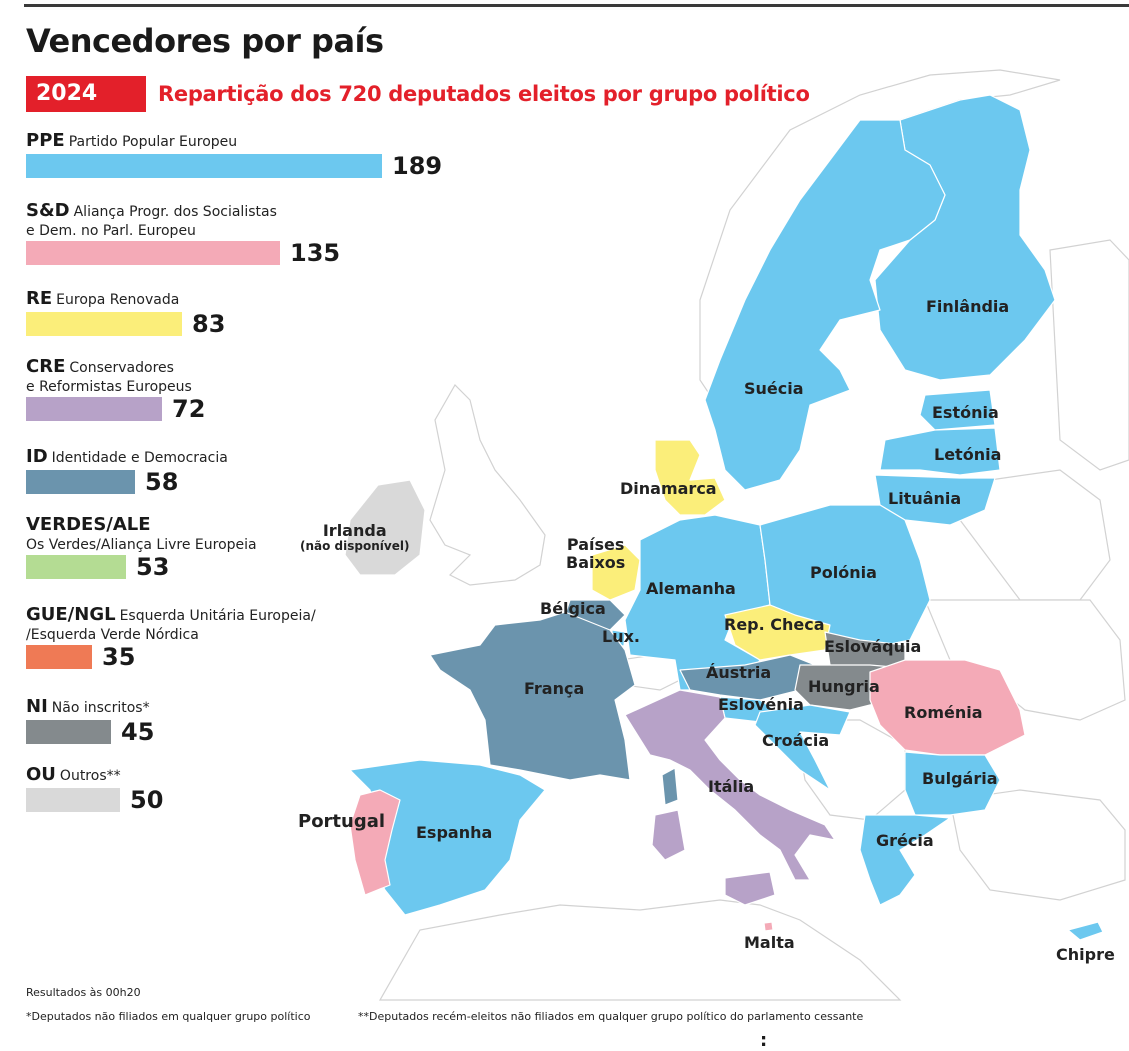 The image size is (1129, 1051). Describe the element at coordinates (175, 212) in the screenshot. I see `legend-desc: Aliança Progr. dos Socialistas` at that location.